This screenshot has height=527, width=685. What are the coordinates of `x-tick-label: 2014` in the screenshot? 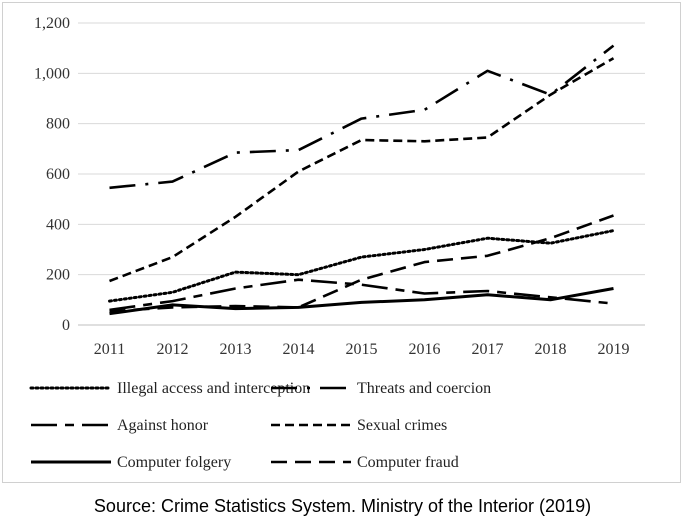 It's located at (299, 349).